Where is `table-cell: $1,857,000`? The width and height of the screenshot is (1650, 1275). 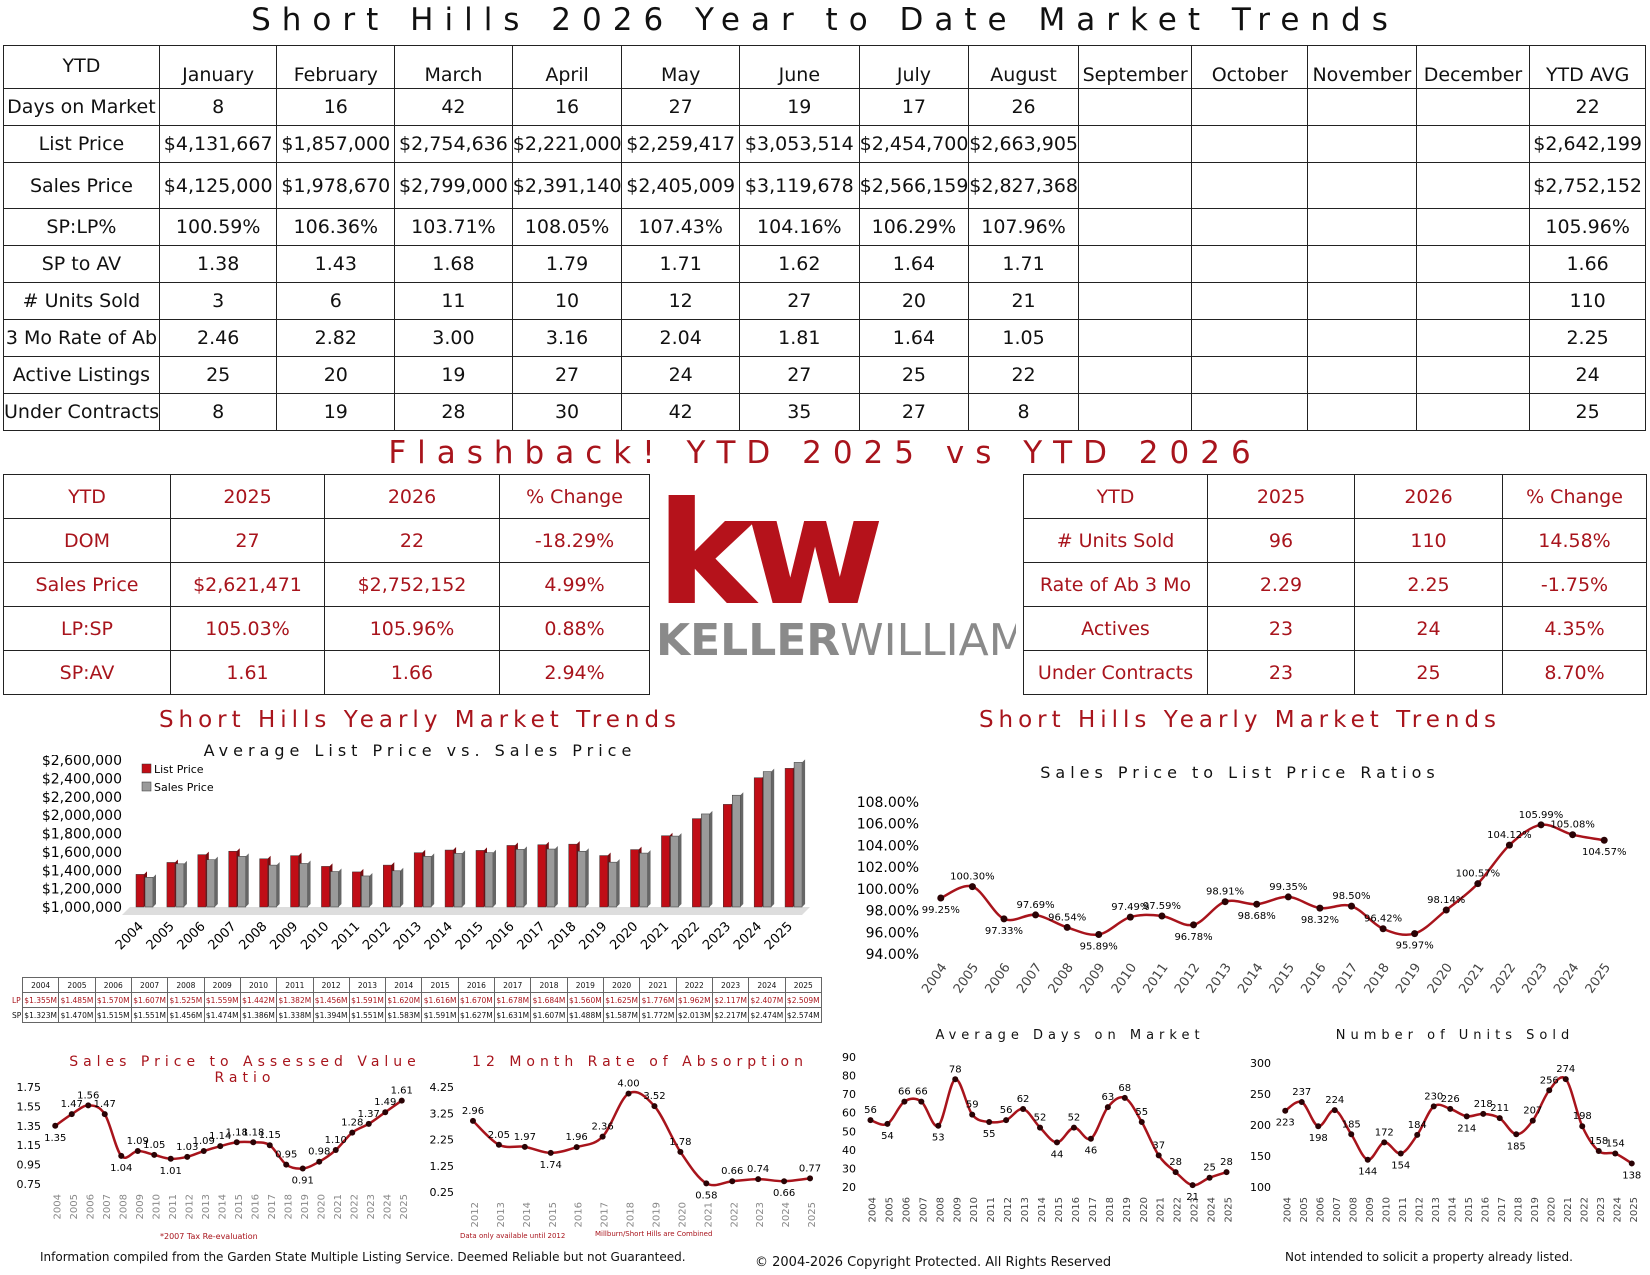
table-cell: $1,857,000 is located at coordinates (336, 144).